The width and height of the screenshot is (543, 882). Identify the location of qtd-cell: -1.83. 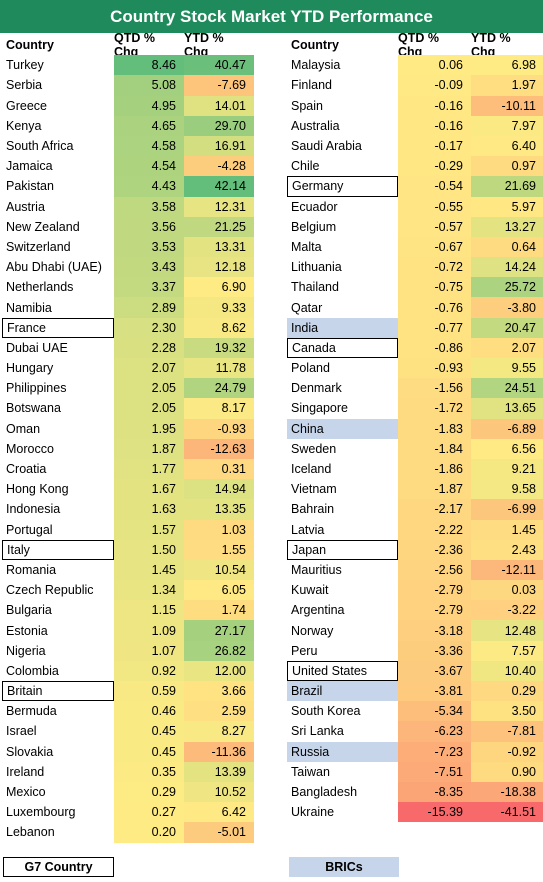
(434, 428).